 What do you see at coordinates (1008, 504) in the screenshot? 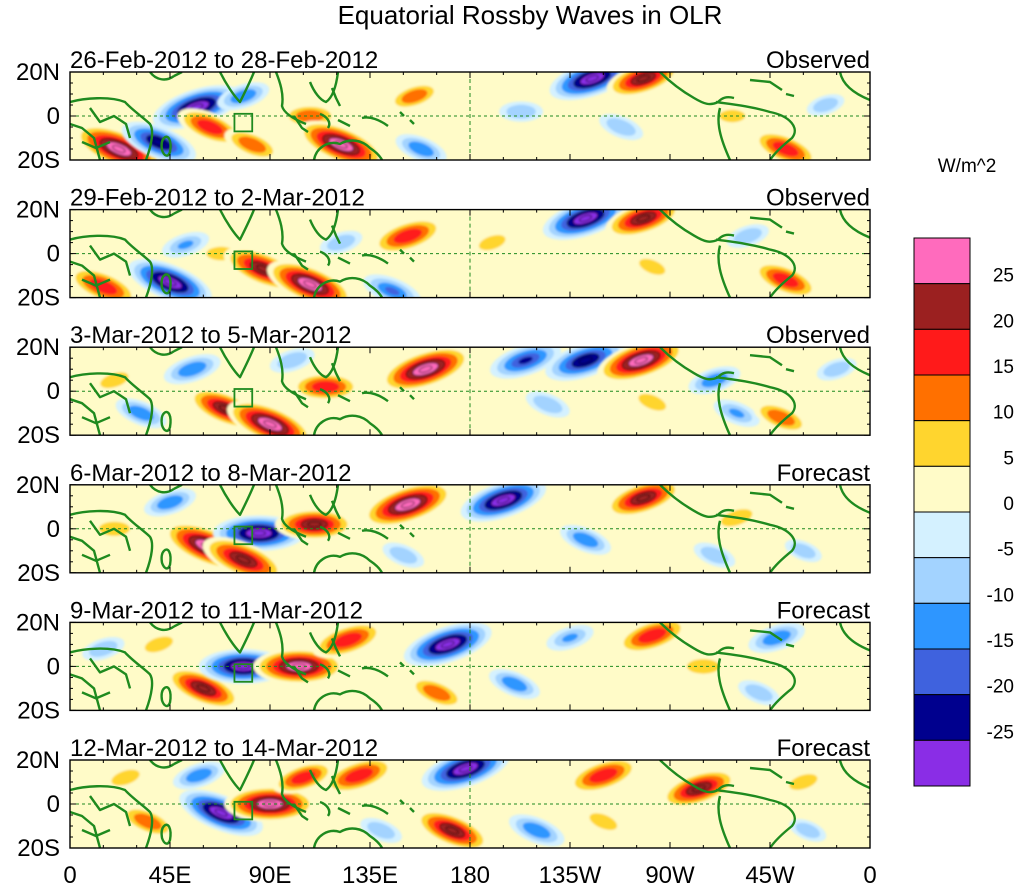
I see `colorbar-tick-label: 0` at bounding box center [1008, 504].